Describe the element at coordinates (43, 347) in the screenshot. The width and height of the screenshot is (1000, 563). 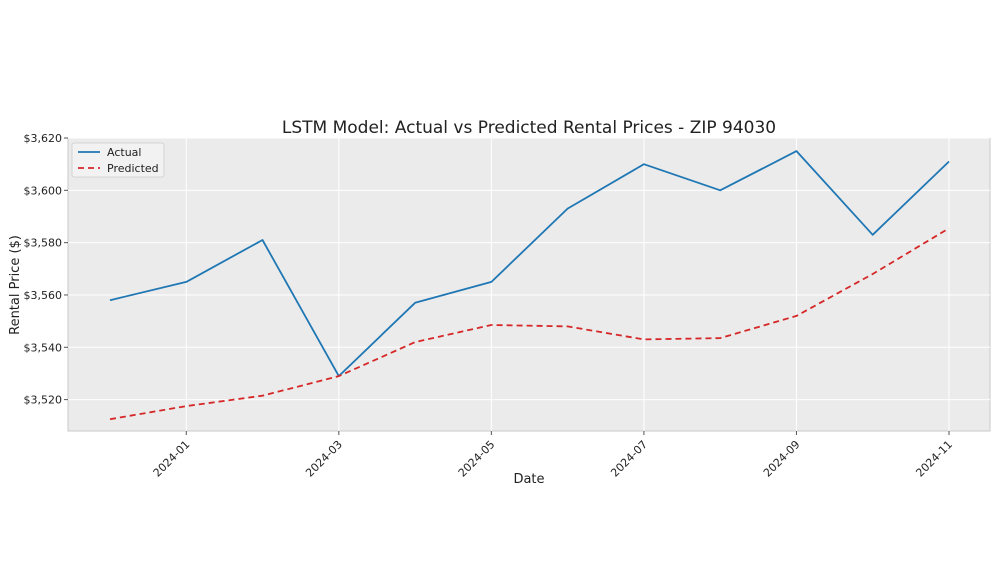
I see `y-tick-label: $3,540` at that location.